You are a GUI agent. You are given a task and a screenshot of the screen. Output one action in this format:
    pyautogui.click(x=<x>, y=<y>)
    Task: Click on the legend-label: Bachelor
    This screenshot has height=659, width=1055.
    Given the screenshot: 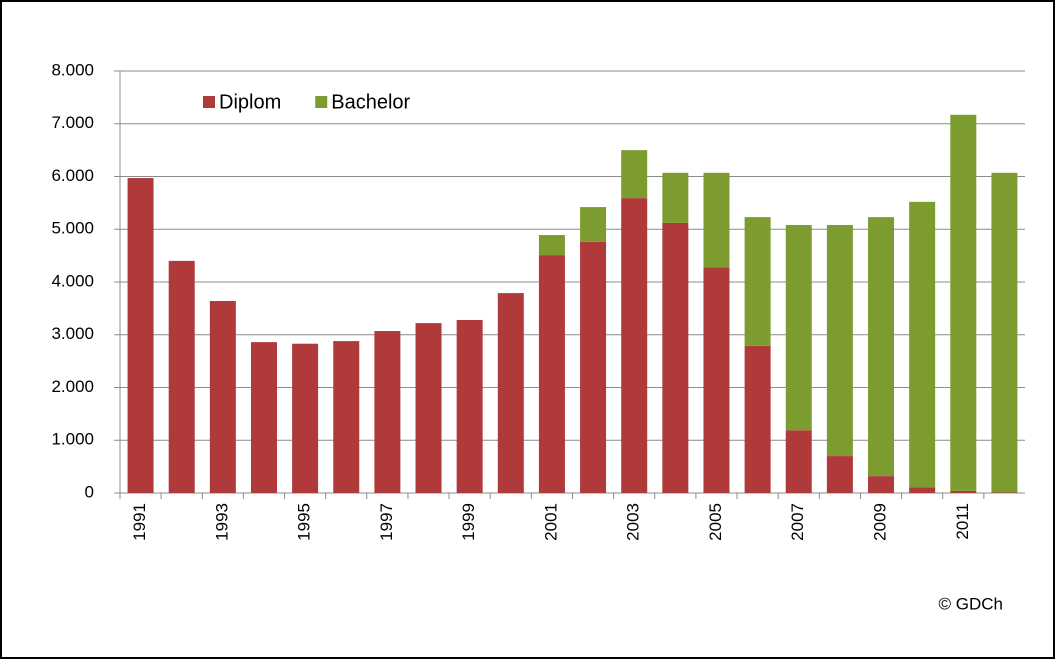 What is the action you would take?
    pyautogui.click(x=370, y=102)
    